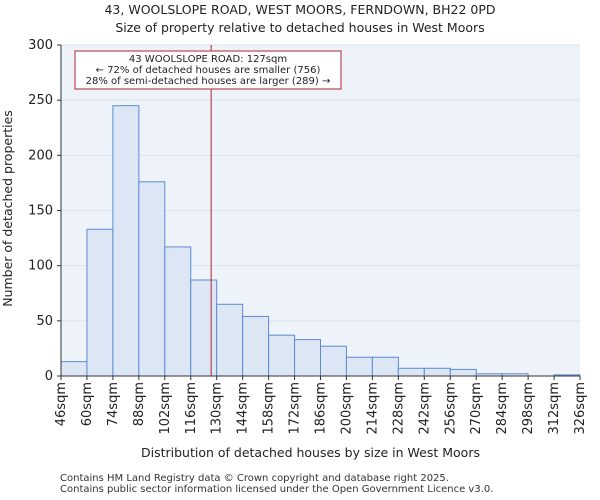 This screenshot has height=500, width=600. Describe the element at coordinates (191, 408) in the screenshot. I see `x-tick-label: 116sqm` at that location.